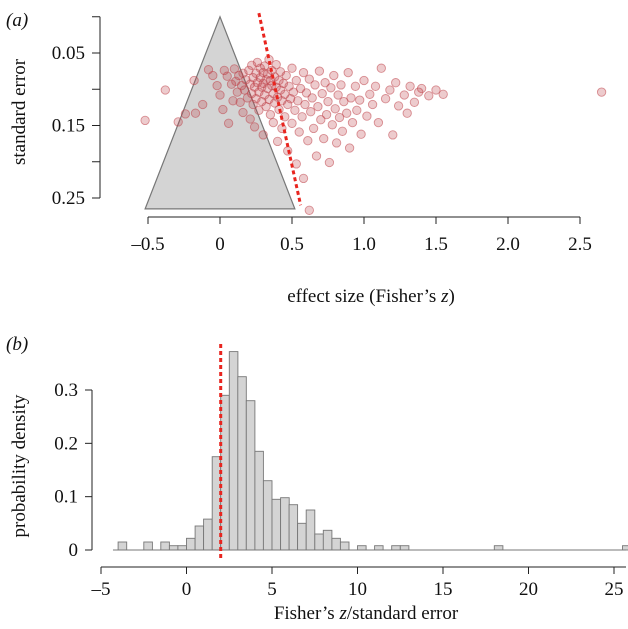 Image resolution: width=628 pixels, height=629 pixels. I want to click on y-tick-label: 0.15, so click(68, 126).